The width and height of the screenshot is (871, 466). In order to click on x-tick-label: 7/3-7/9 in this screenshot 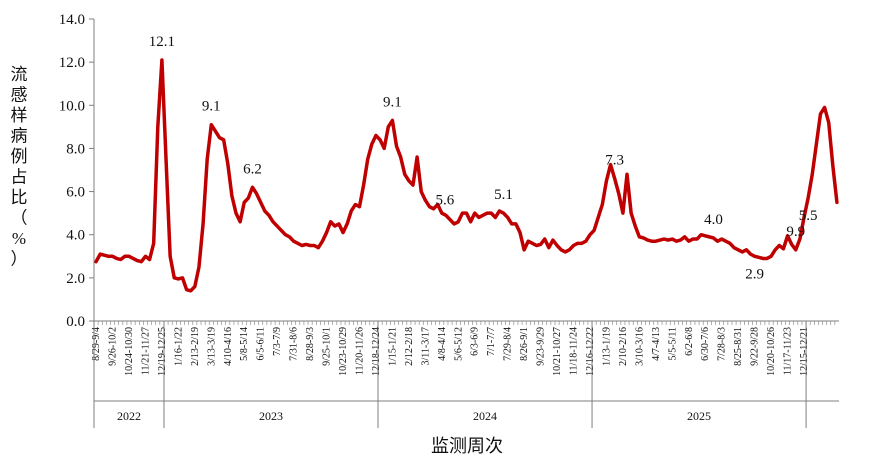, I will do `click(277, 341)`.